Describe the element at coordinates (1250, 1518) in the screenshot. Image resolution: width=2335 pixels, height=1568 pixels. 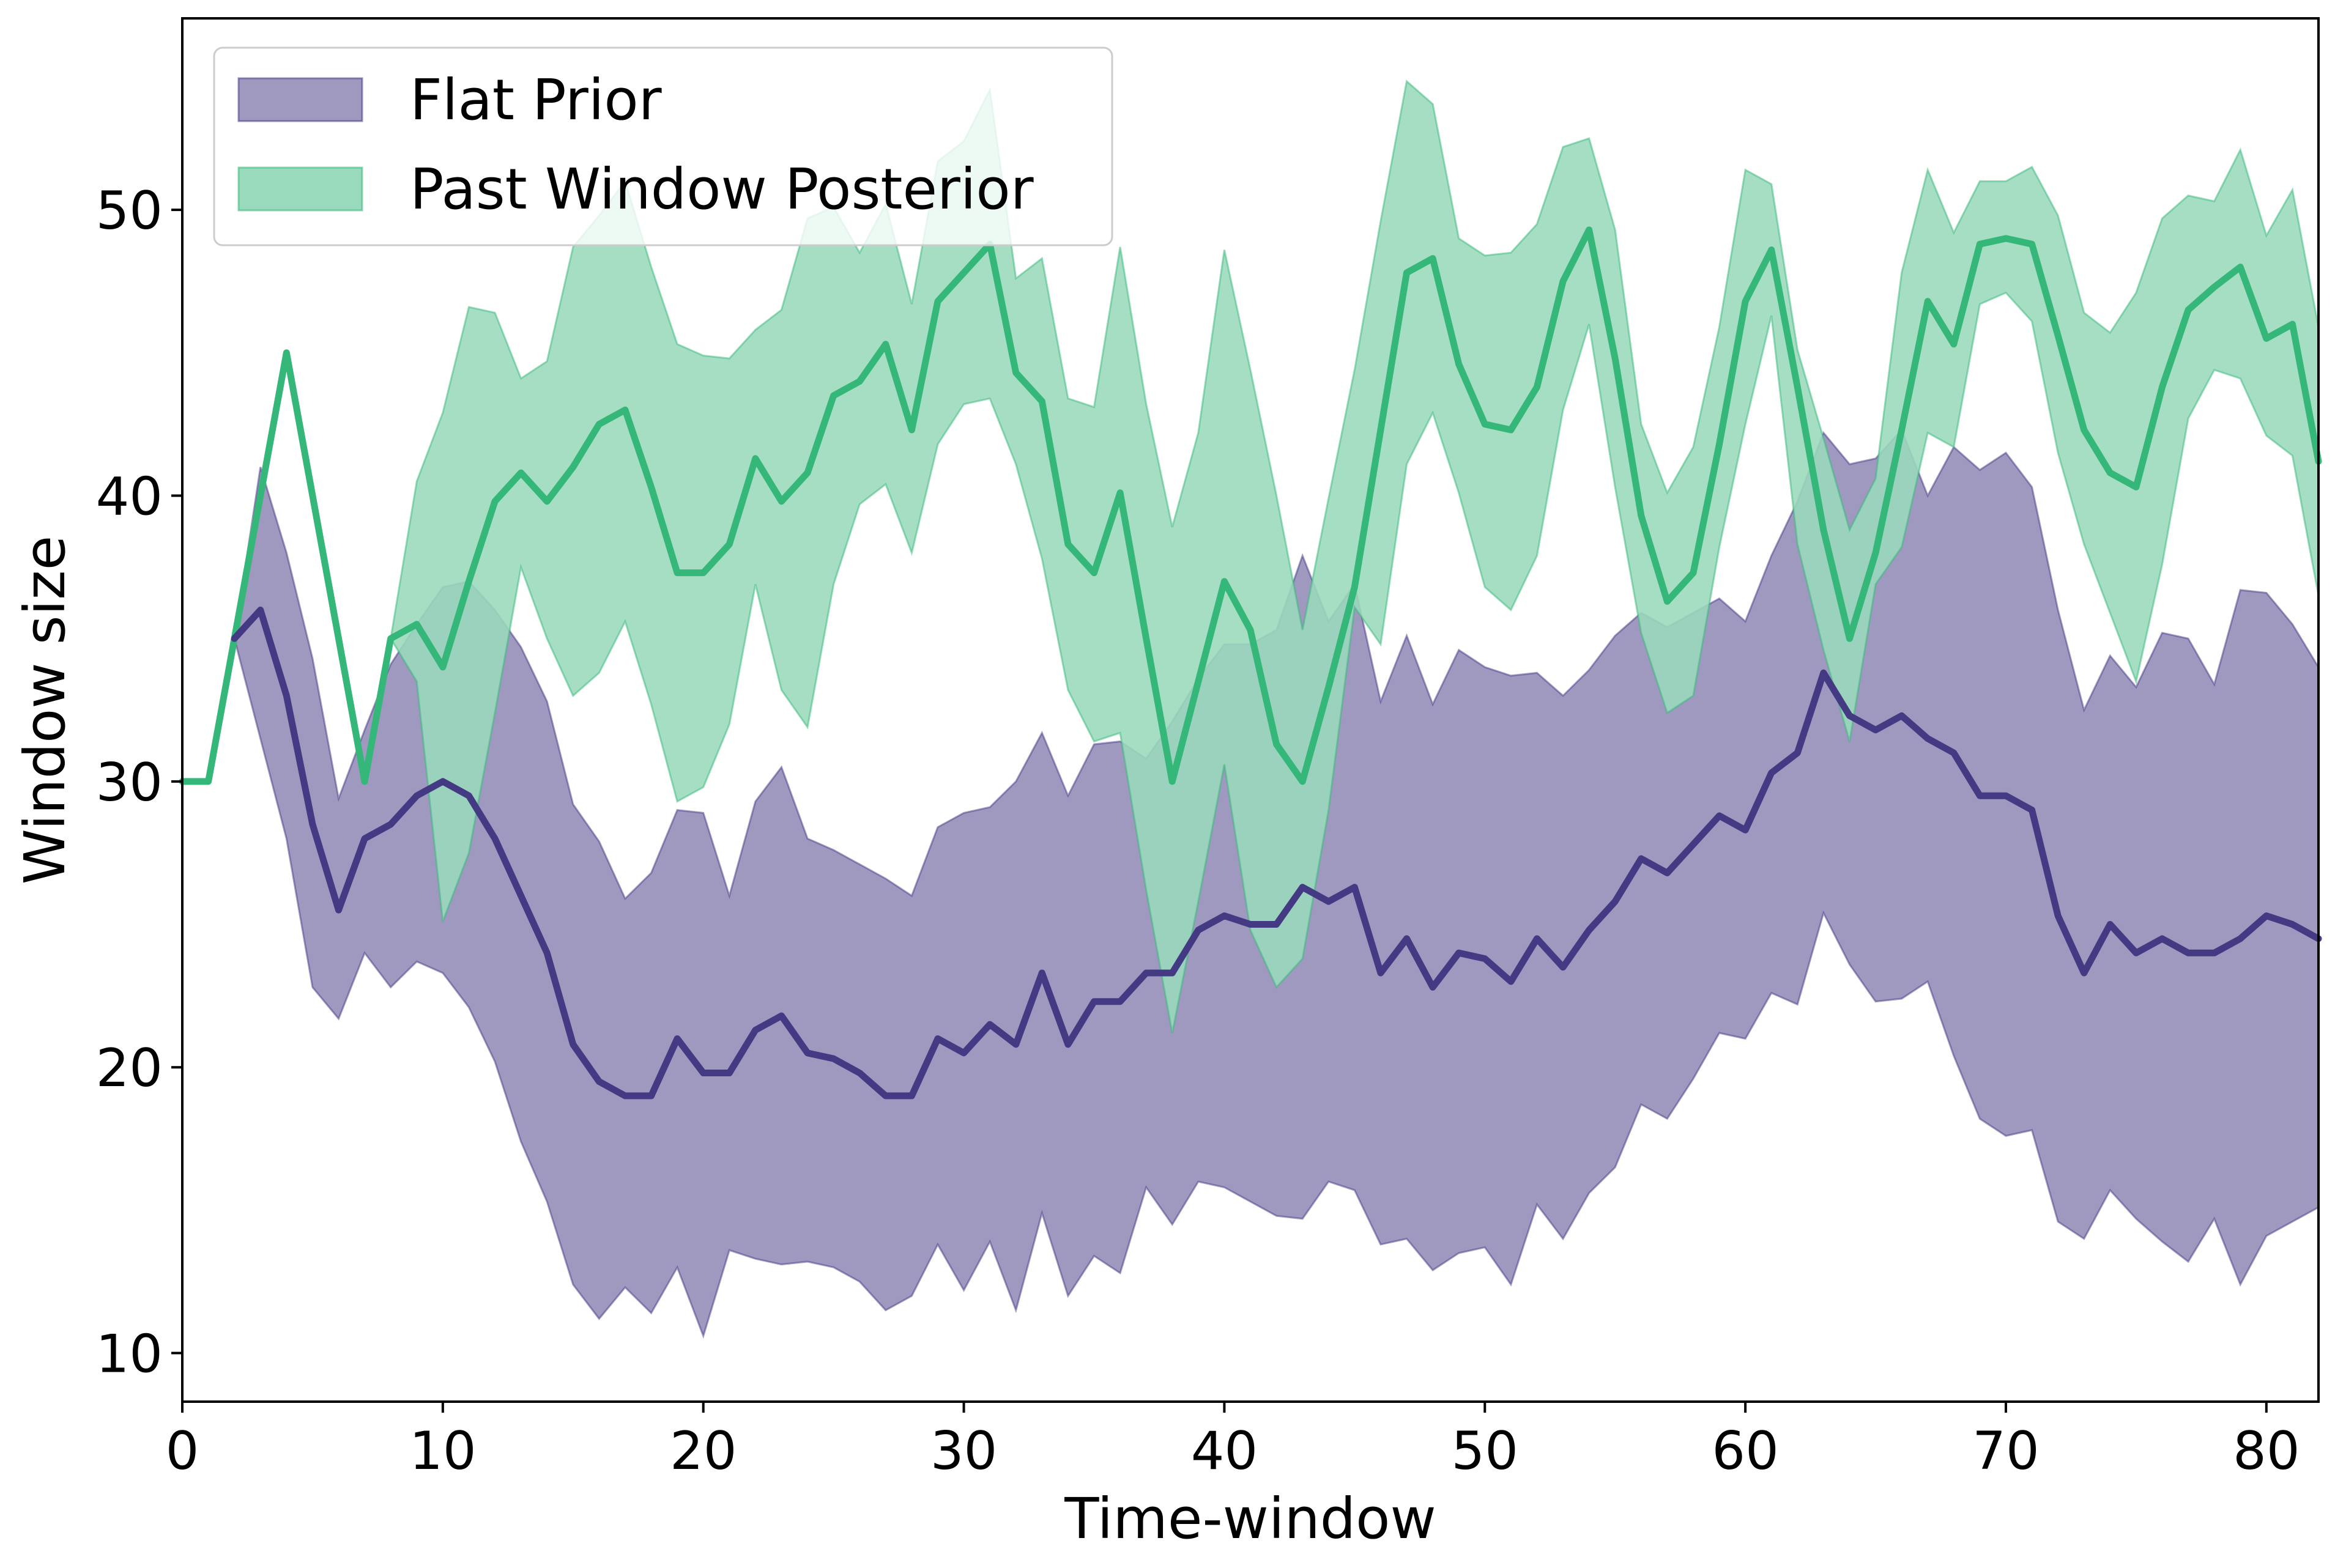
I see `x-axis-label: Time-window` at that location.